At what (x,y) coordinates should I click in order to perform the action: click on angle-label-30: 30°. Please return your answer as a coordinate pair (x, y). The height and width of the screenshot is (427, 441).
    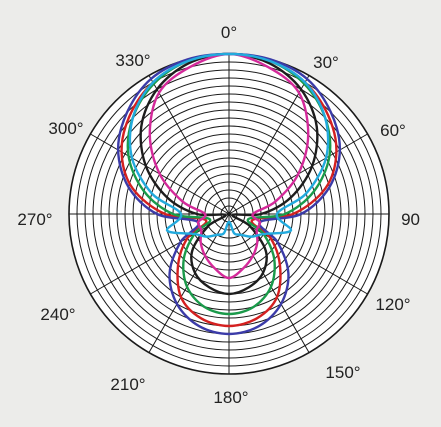
    Looking at the image, I should click on (326, 62).